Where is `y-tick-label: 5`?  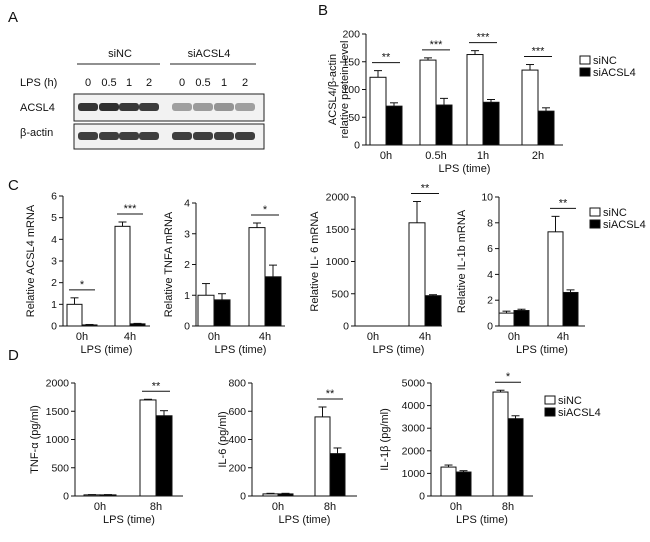 y-tick-label: 5 is located at coordinates (54, 218).